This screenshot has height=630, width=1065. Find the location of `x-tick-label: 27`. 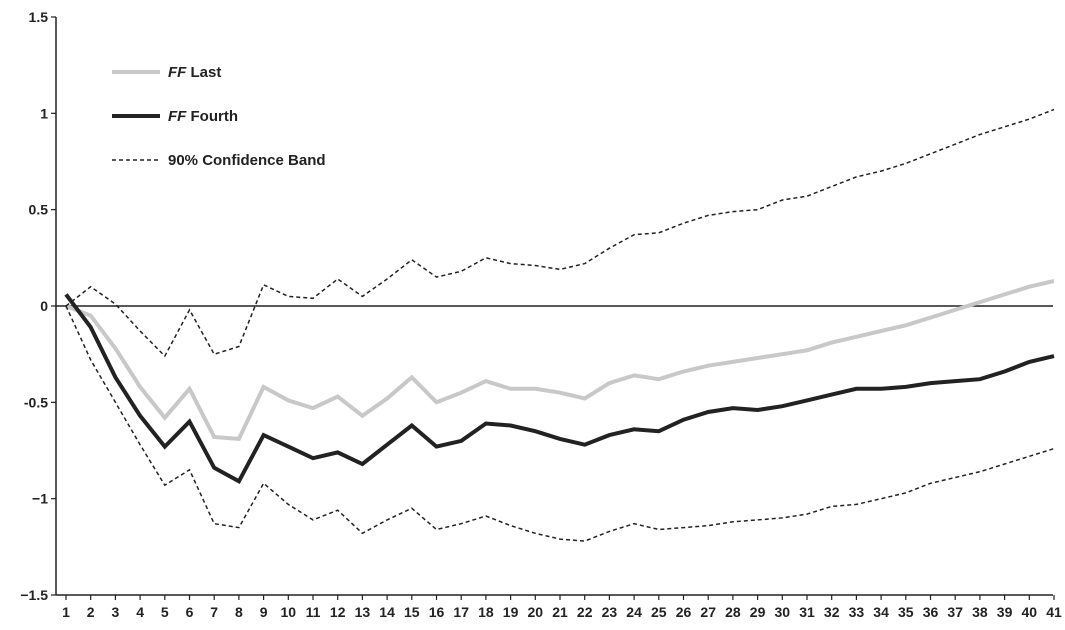

x-tick-label: 27 is located at coordinates (708, 612).